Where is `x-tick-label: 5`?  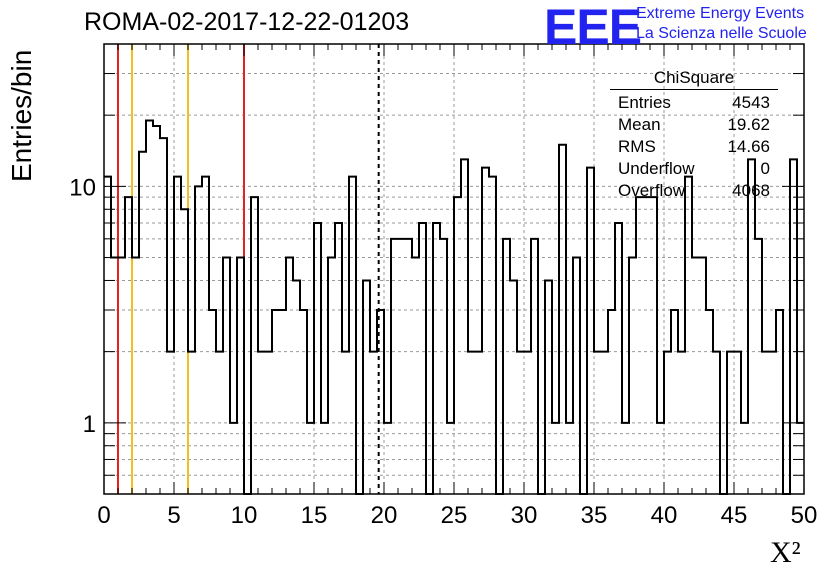
x-tick-label: 5 is located at coordinates (173, 515).